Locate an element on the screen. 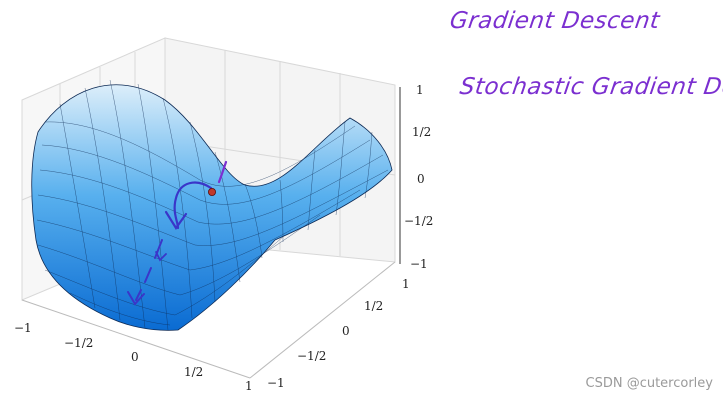  y-tick-1: 1 is located at coordinates (406, 284).